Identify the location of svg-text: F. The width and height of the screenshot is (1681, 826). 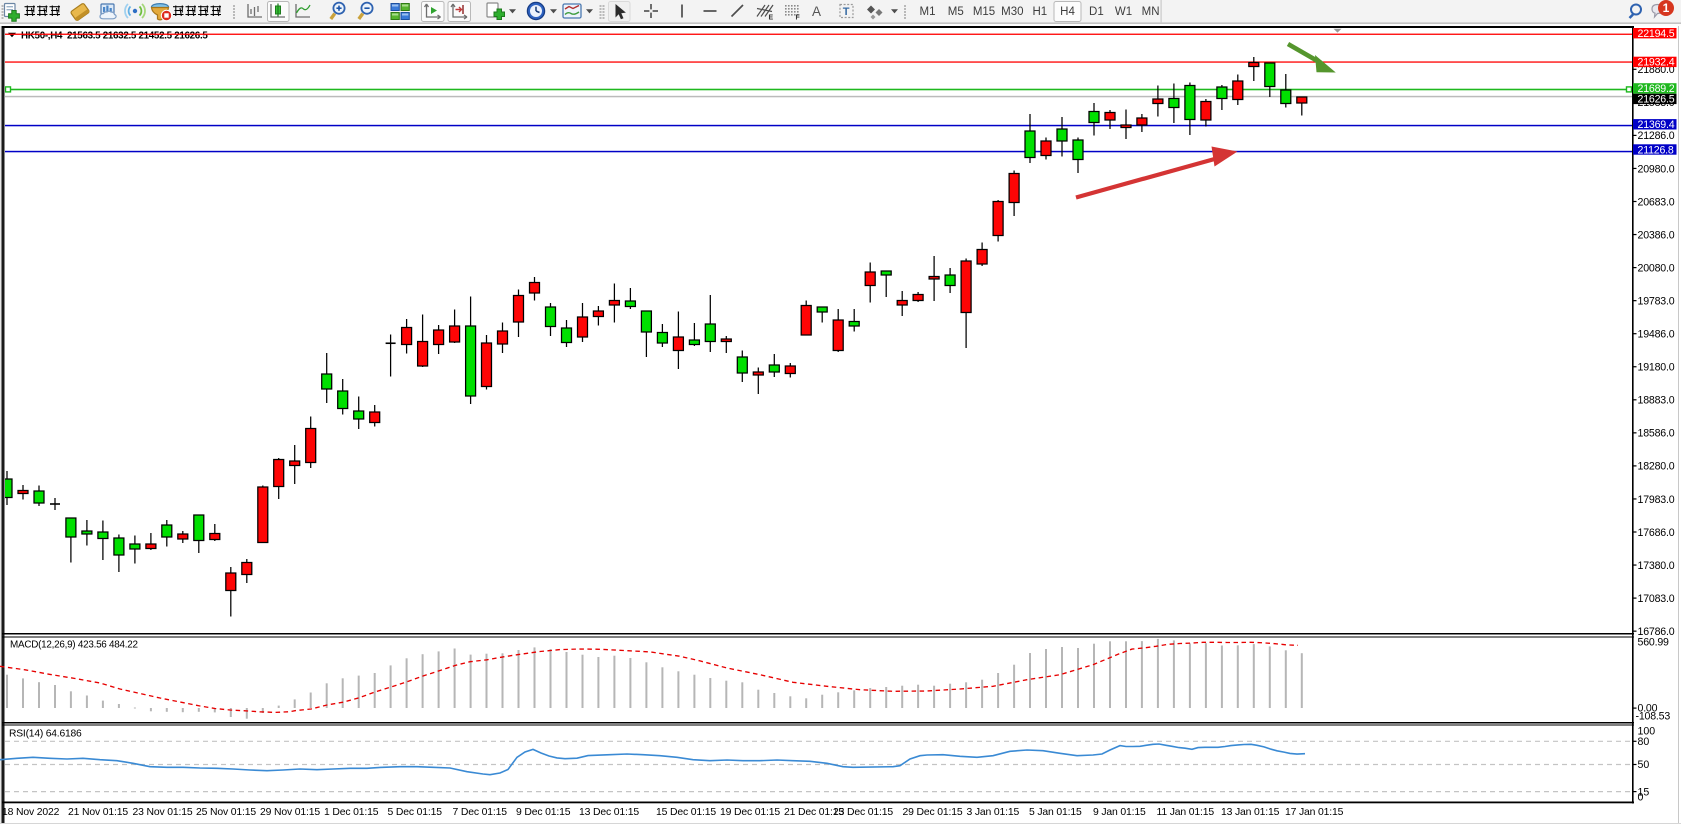
(798, 18).